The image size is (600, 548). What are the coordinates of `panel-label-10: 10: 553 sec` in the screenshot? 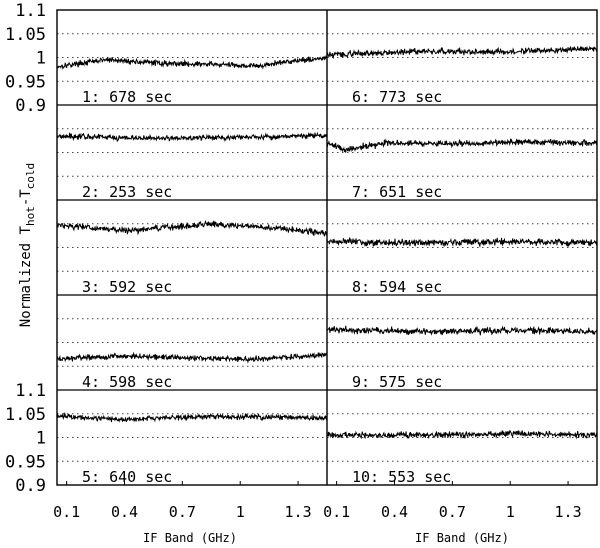 It's located at (401, 477).